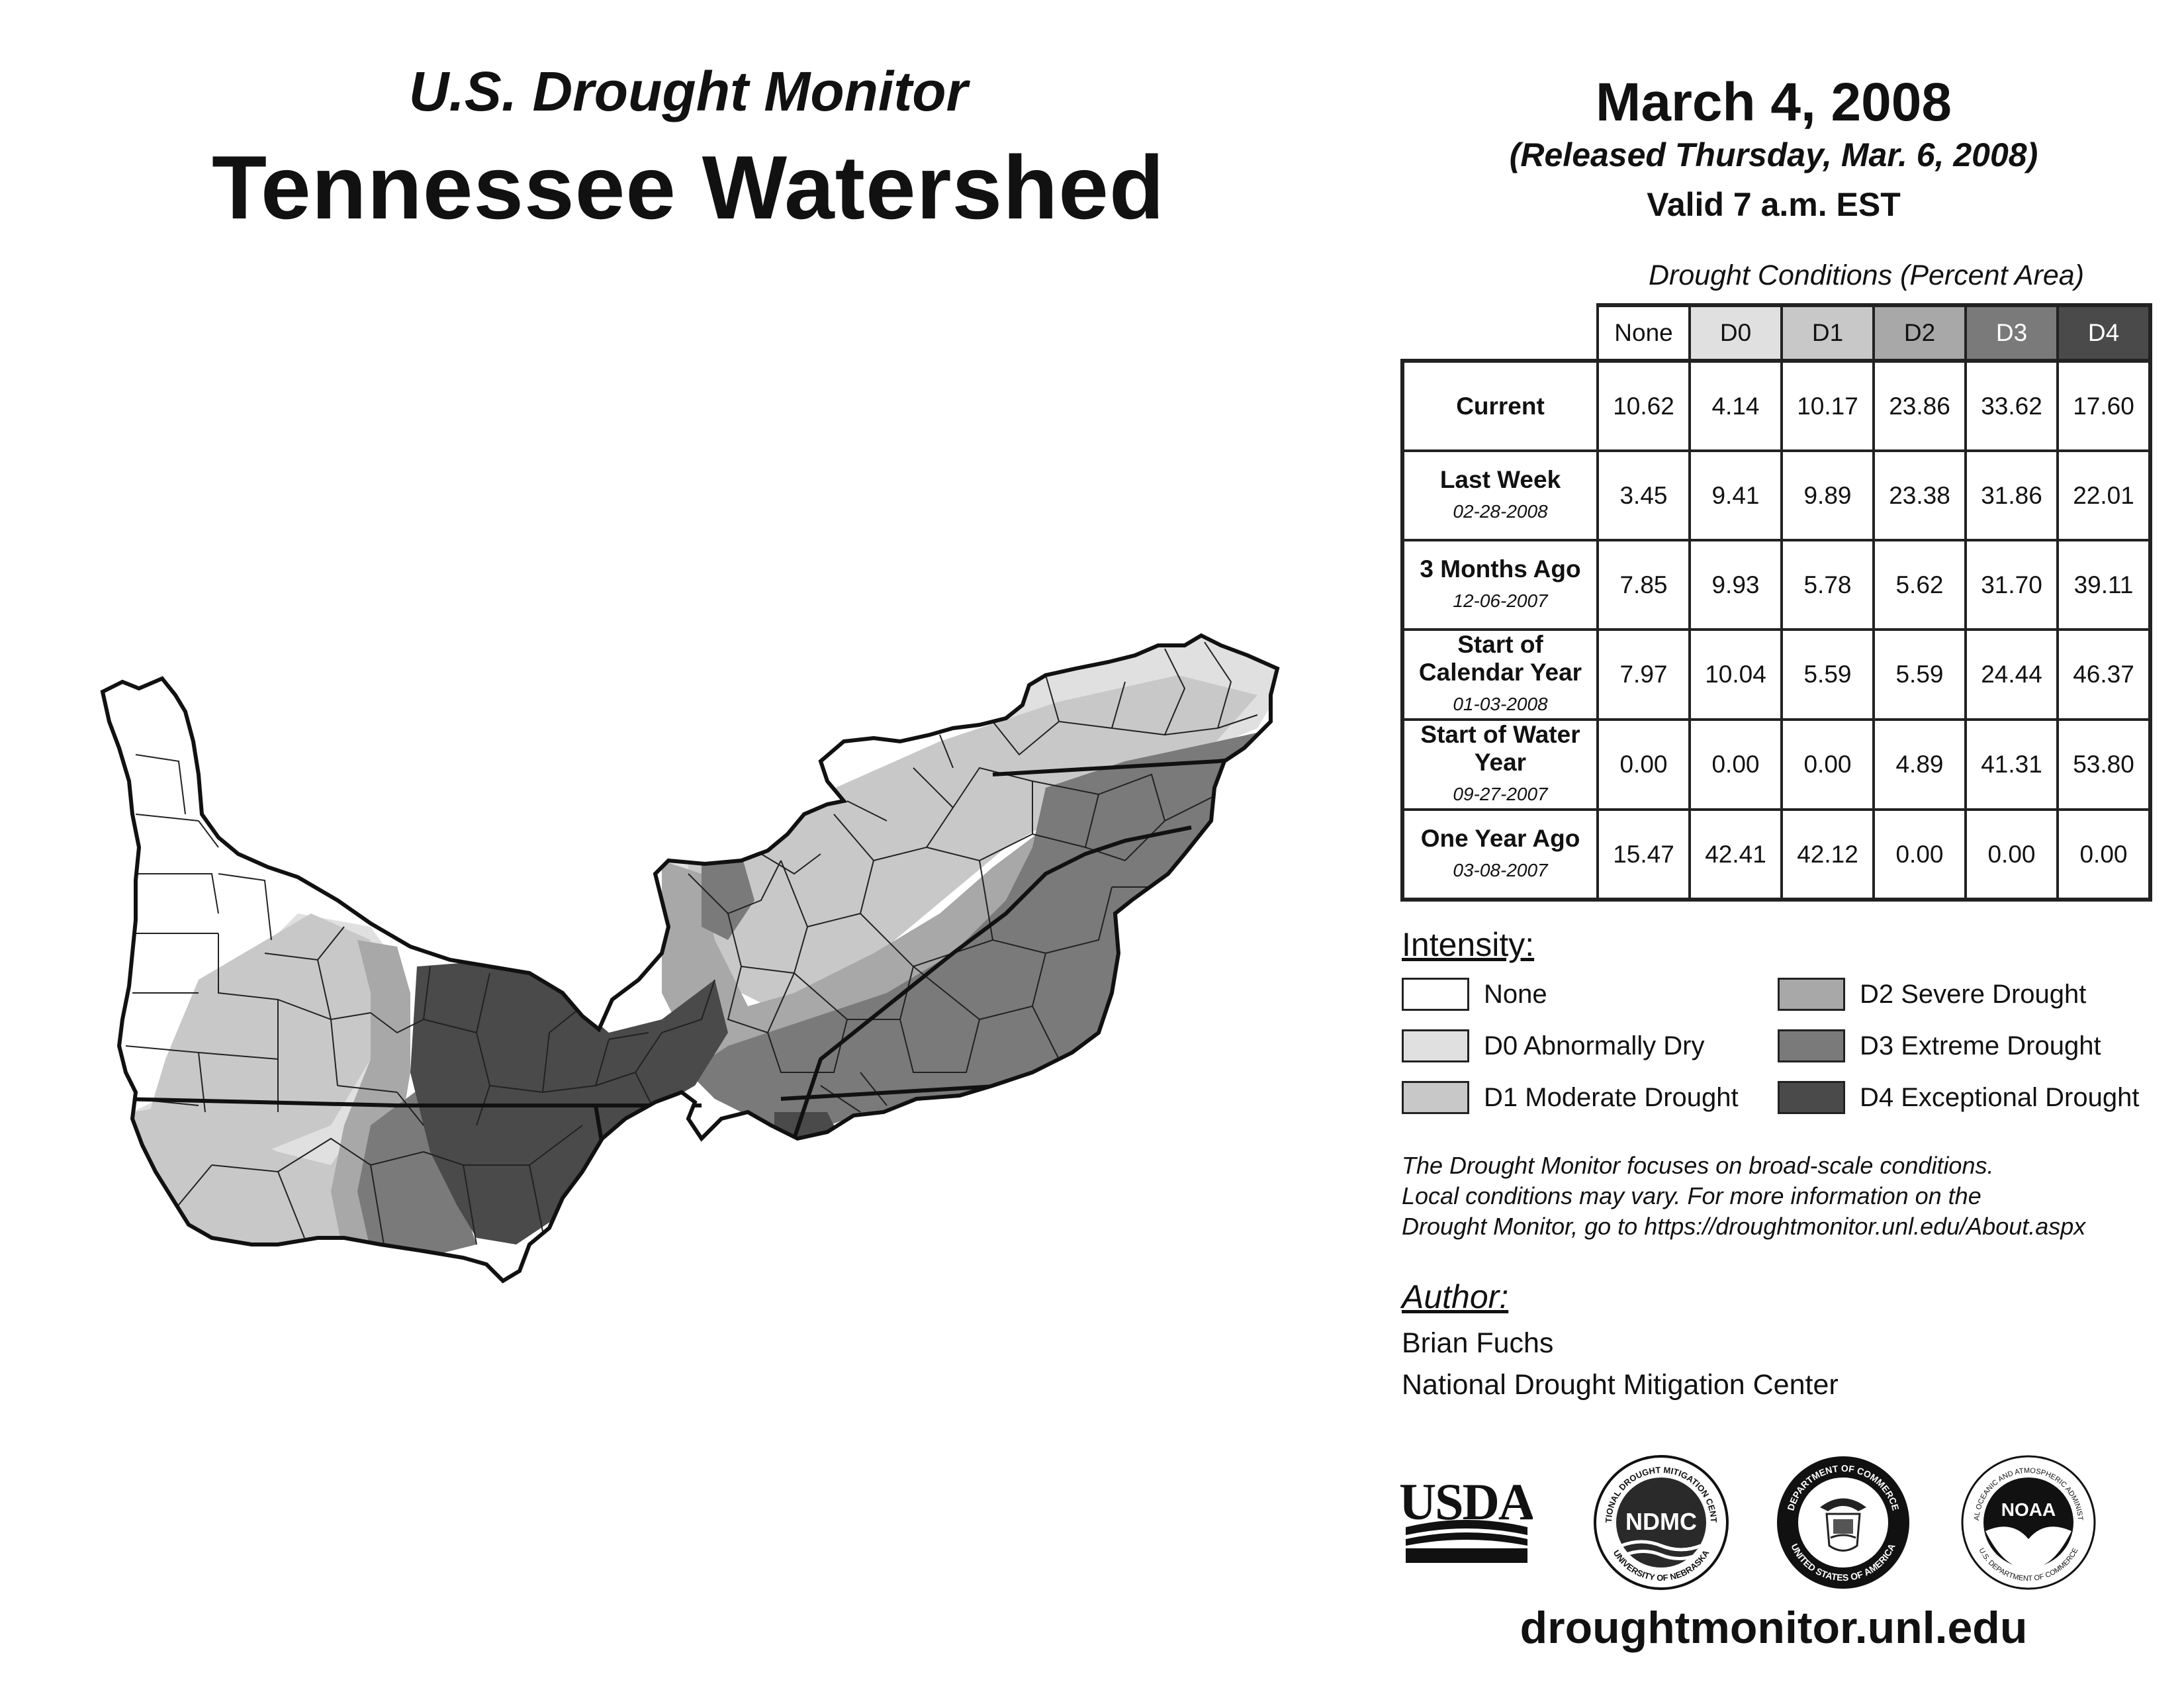 The width and height of the screenshot is (2184, 1688). Describe the element at coordinates (1621, 1385) in the screenshot. I see `author-organization: National Drought Mitigation Center` at that location.